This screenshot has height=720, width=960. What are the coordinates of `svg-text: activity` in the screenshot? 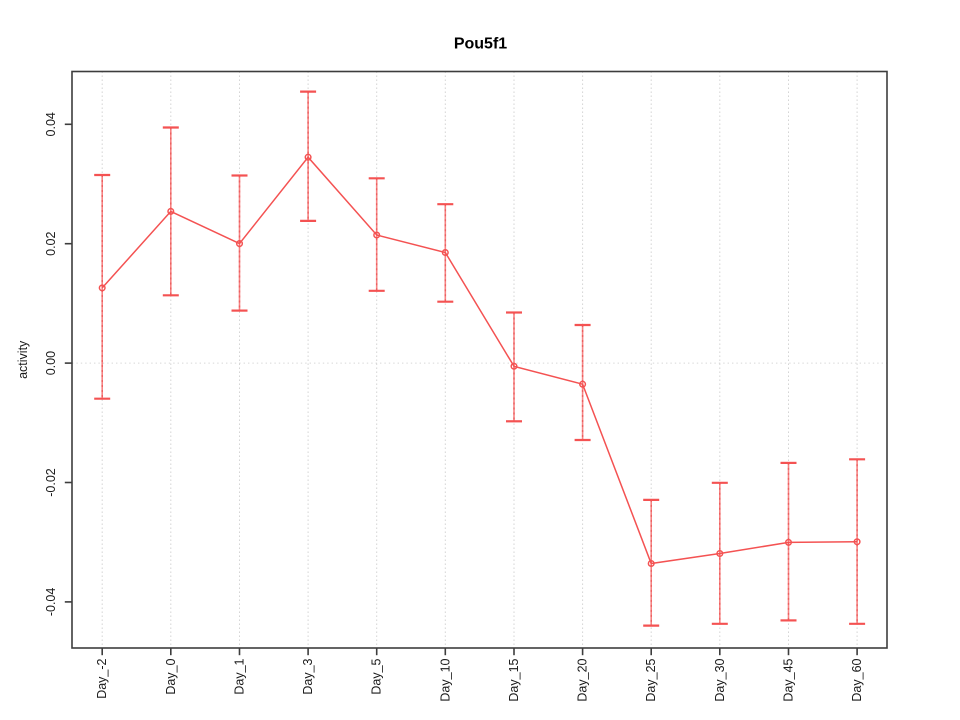 It's located at (23, 359).